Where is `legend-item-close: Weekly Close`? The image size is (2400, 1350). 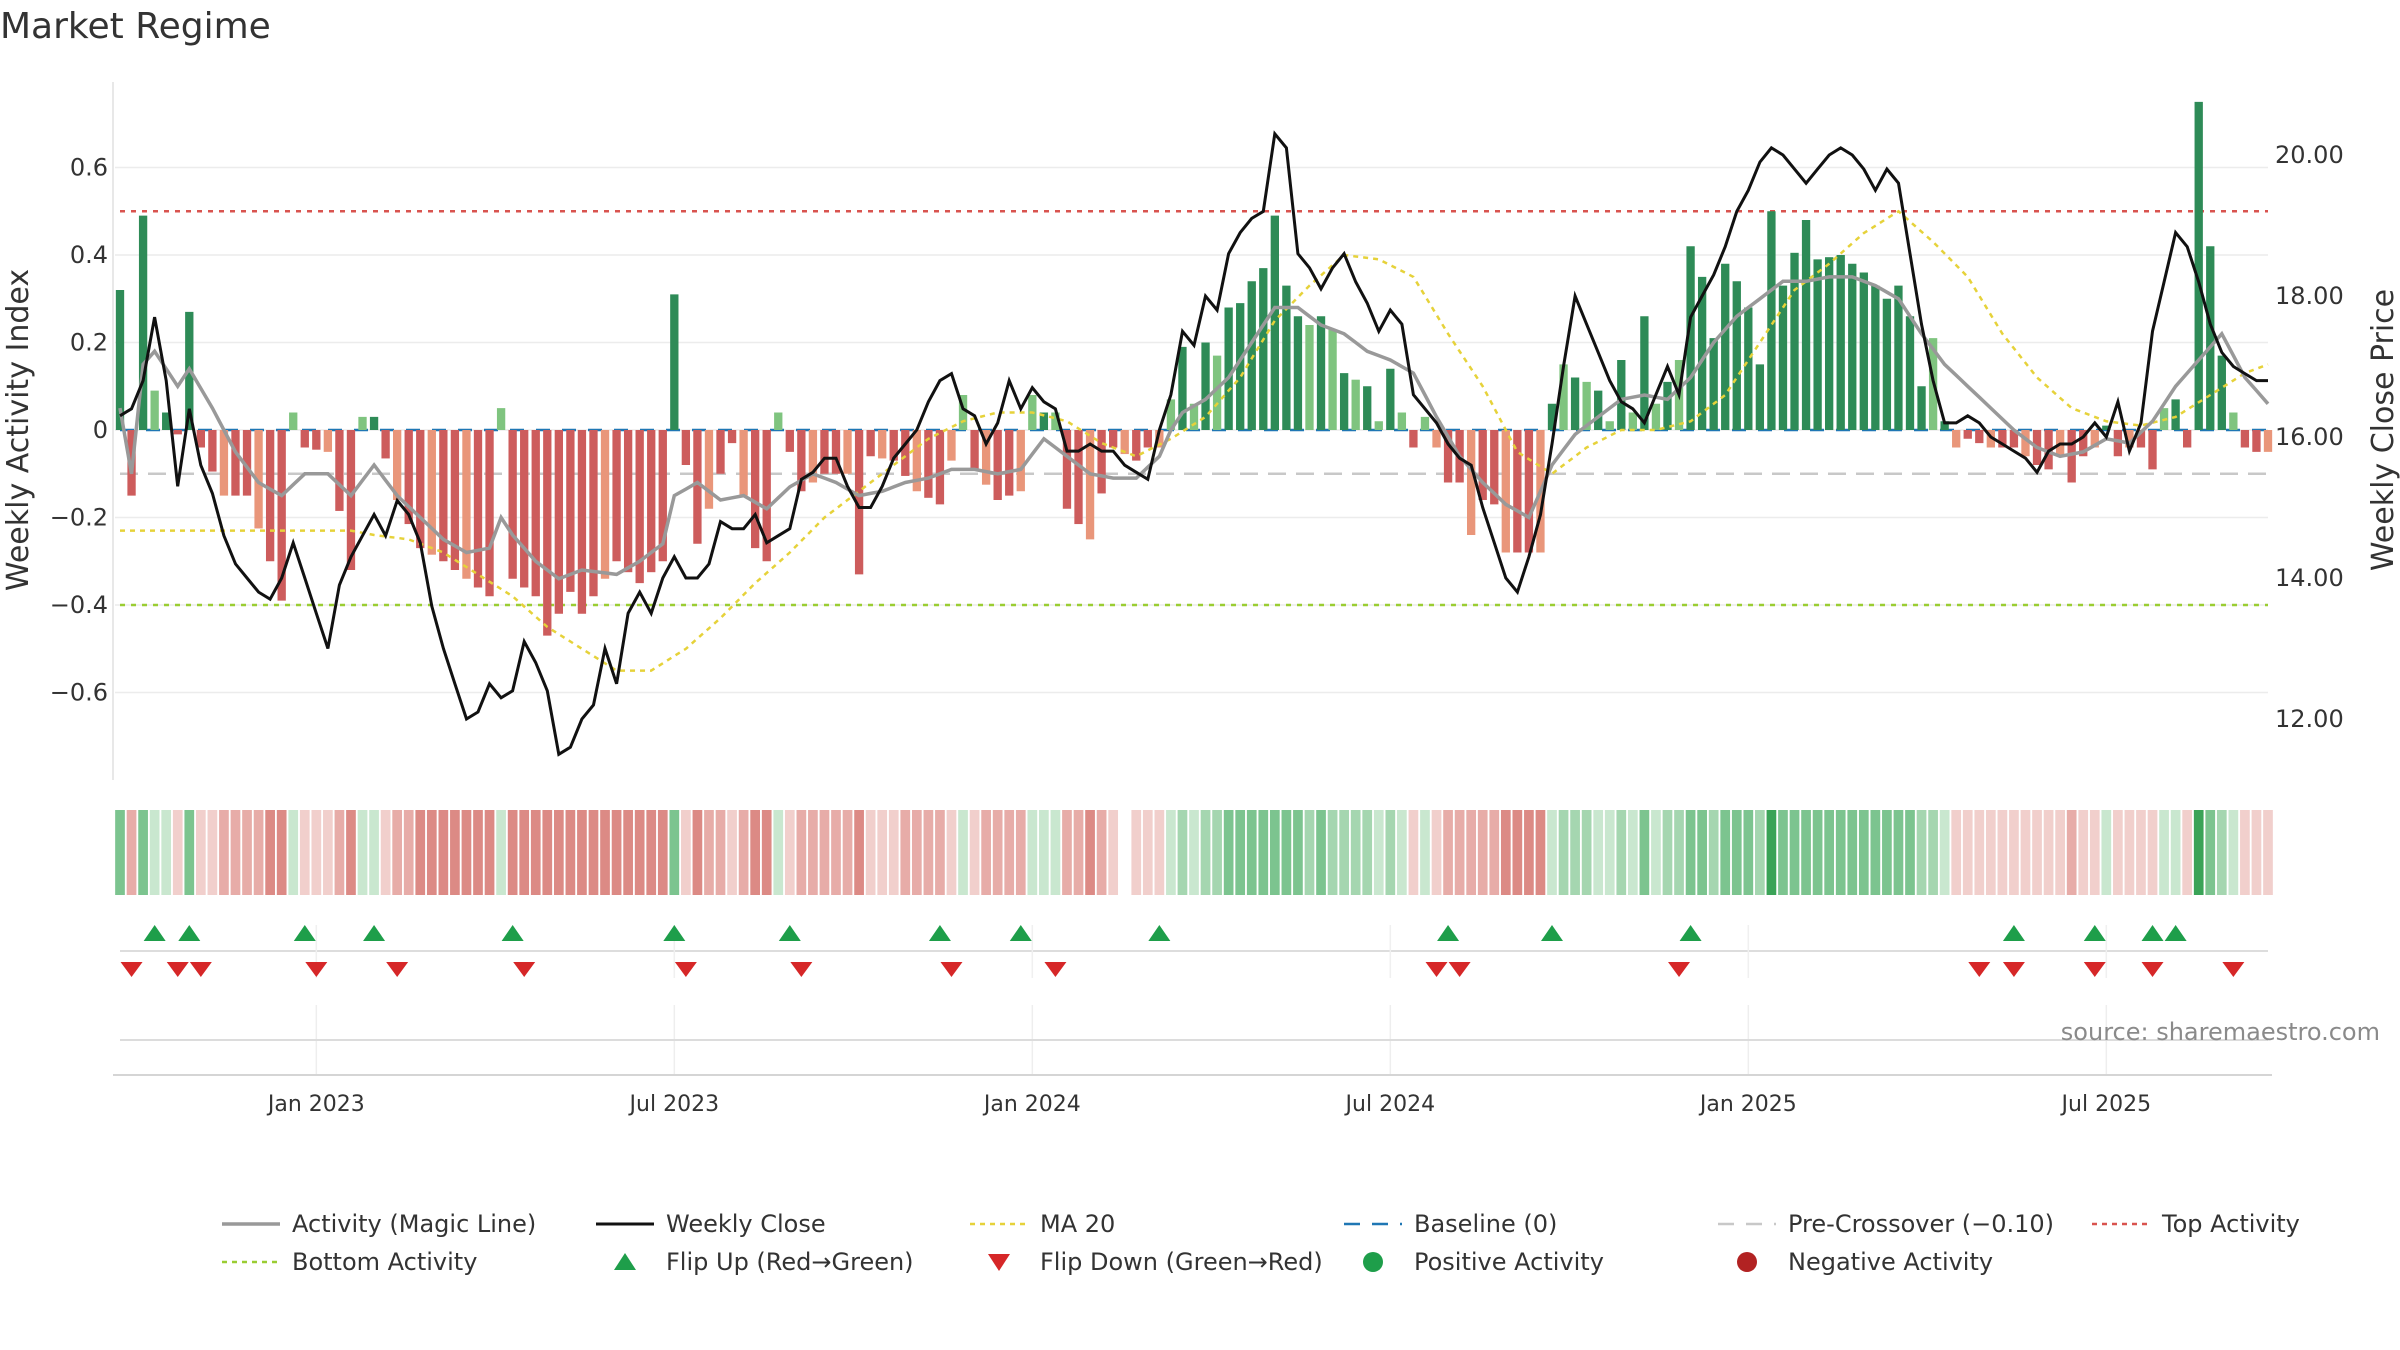
legend-item-close: Weekly Close is located at coordinates (711, 1224).